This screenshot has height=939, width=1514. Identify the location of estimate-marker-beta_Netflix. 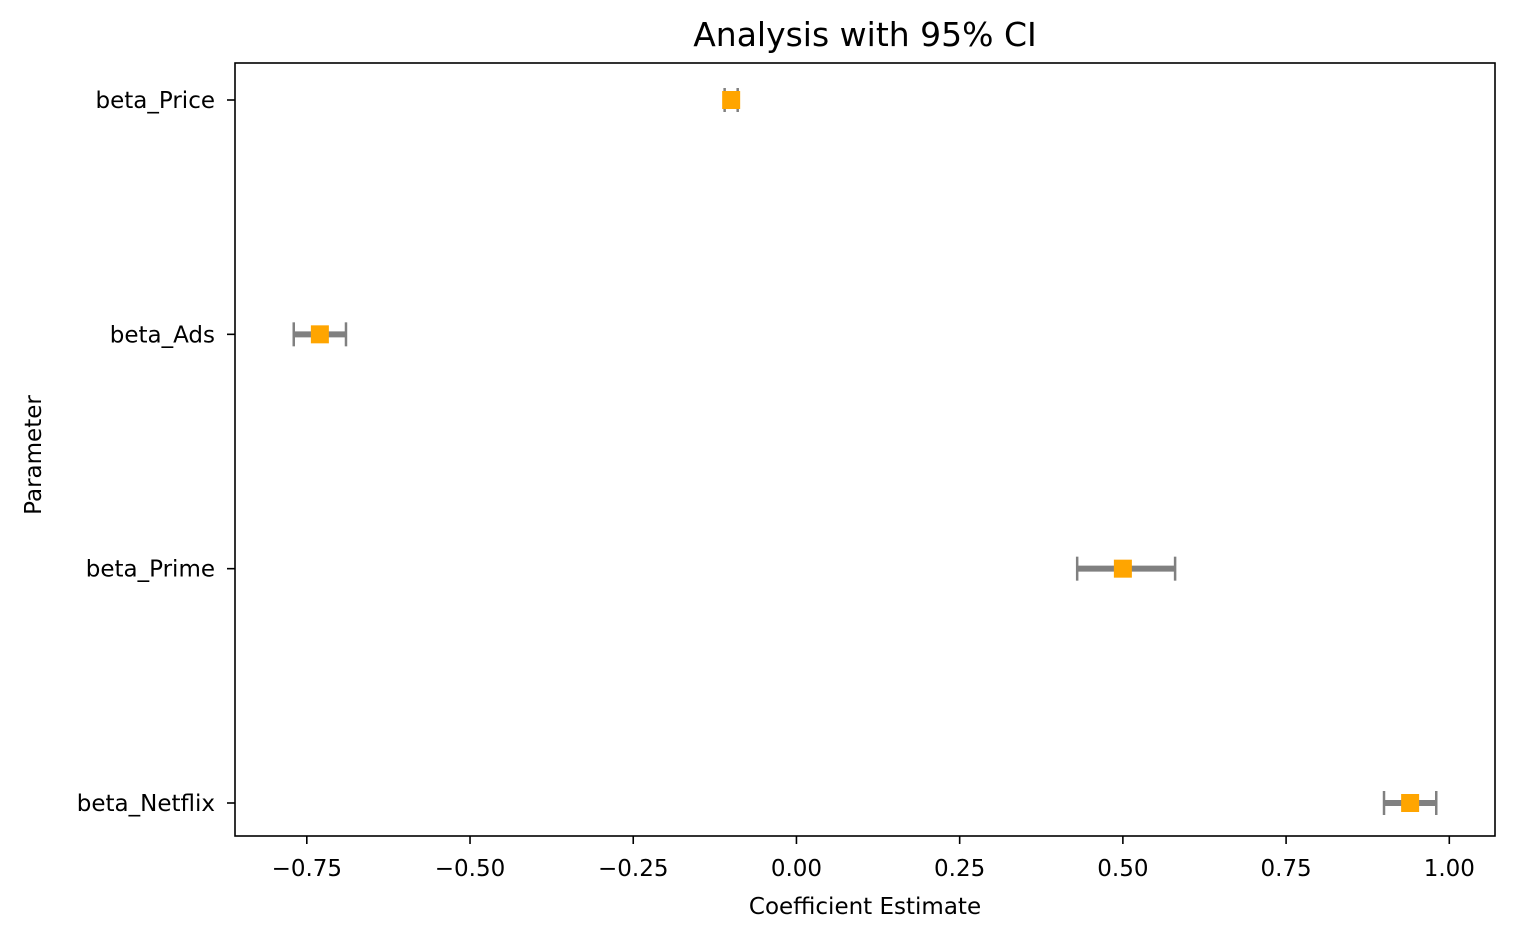
(1410, 803).